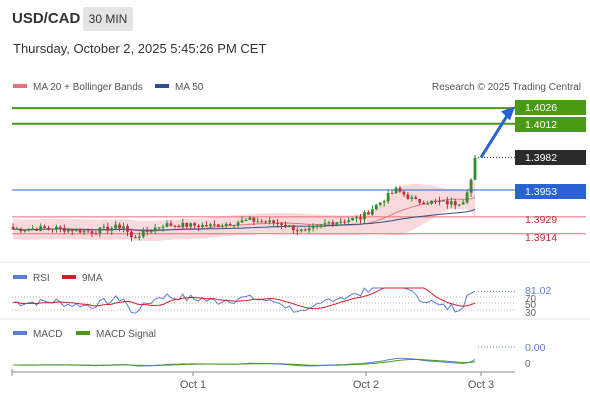 The image size is (590, 400). Describe the element at coordinates (531, 299) in the screenshot. I see `rsi-level-70: 70` at that location.